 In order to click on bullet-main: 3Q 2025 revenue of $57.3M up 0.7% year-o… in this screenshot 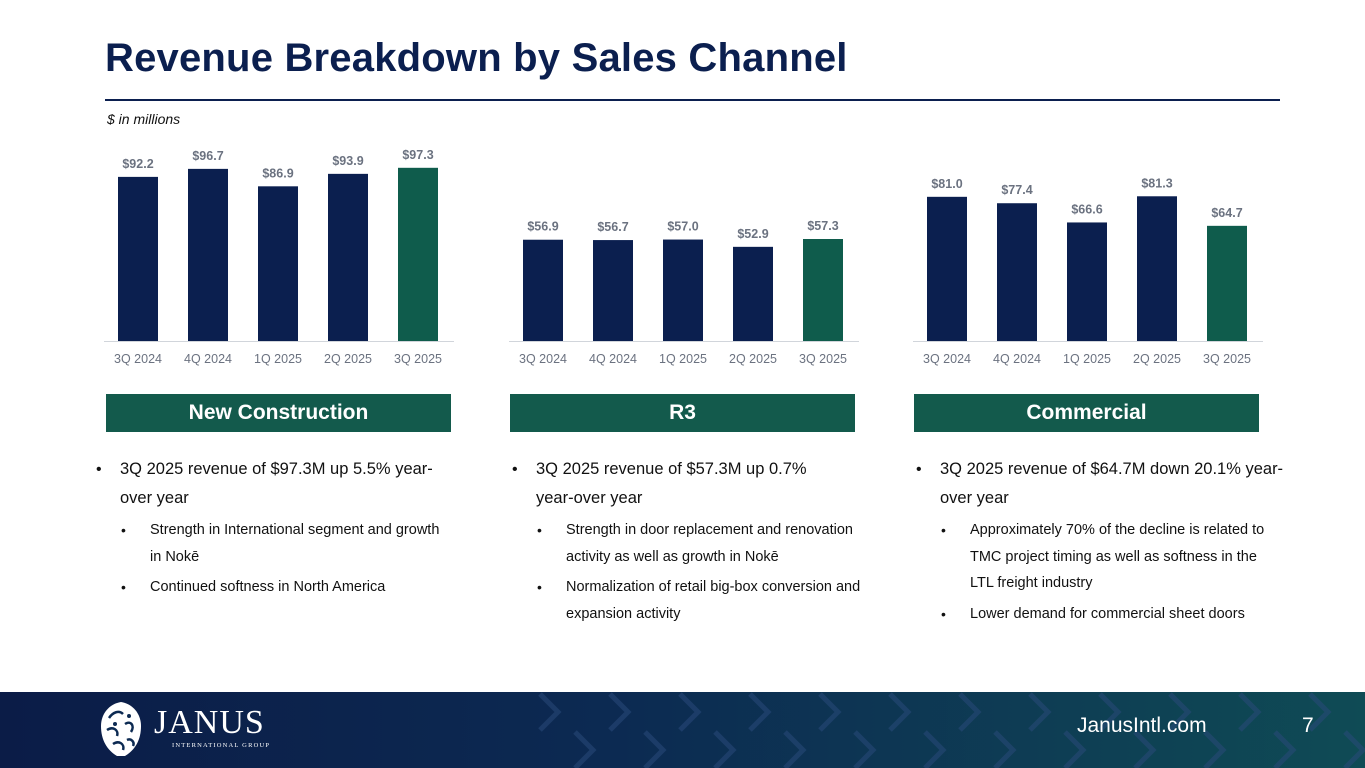, I will do `click(672, 484)`.